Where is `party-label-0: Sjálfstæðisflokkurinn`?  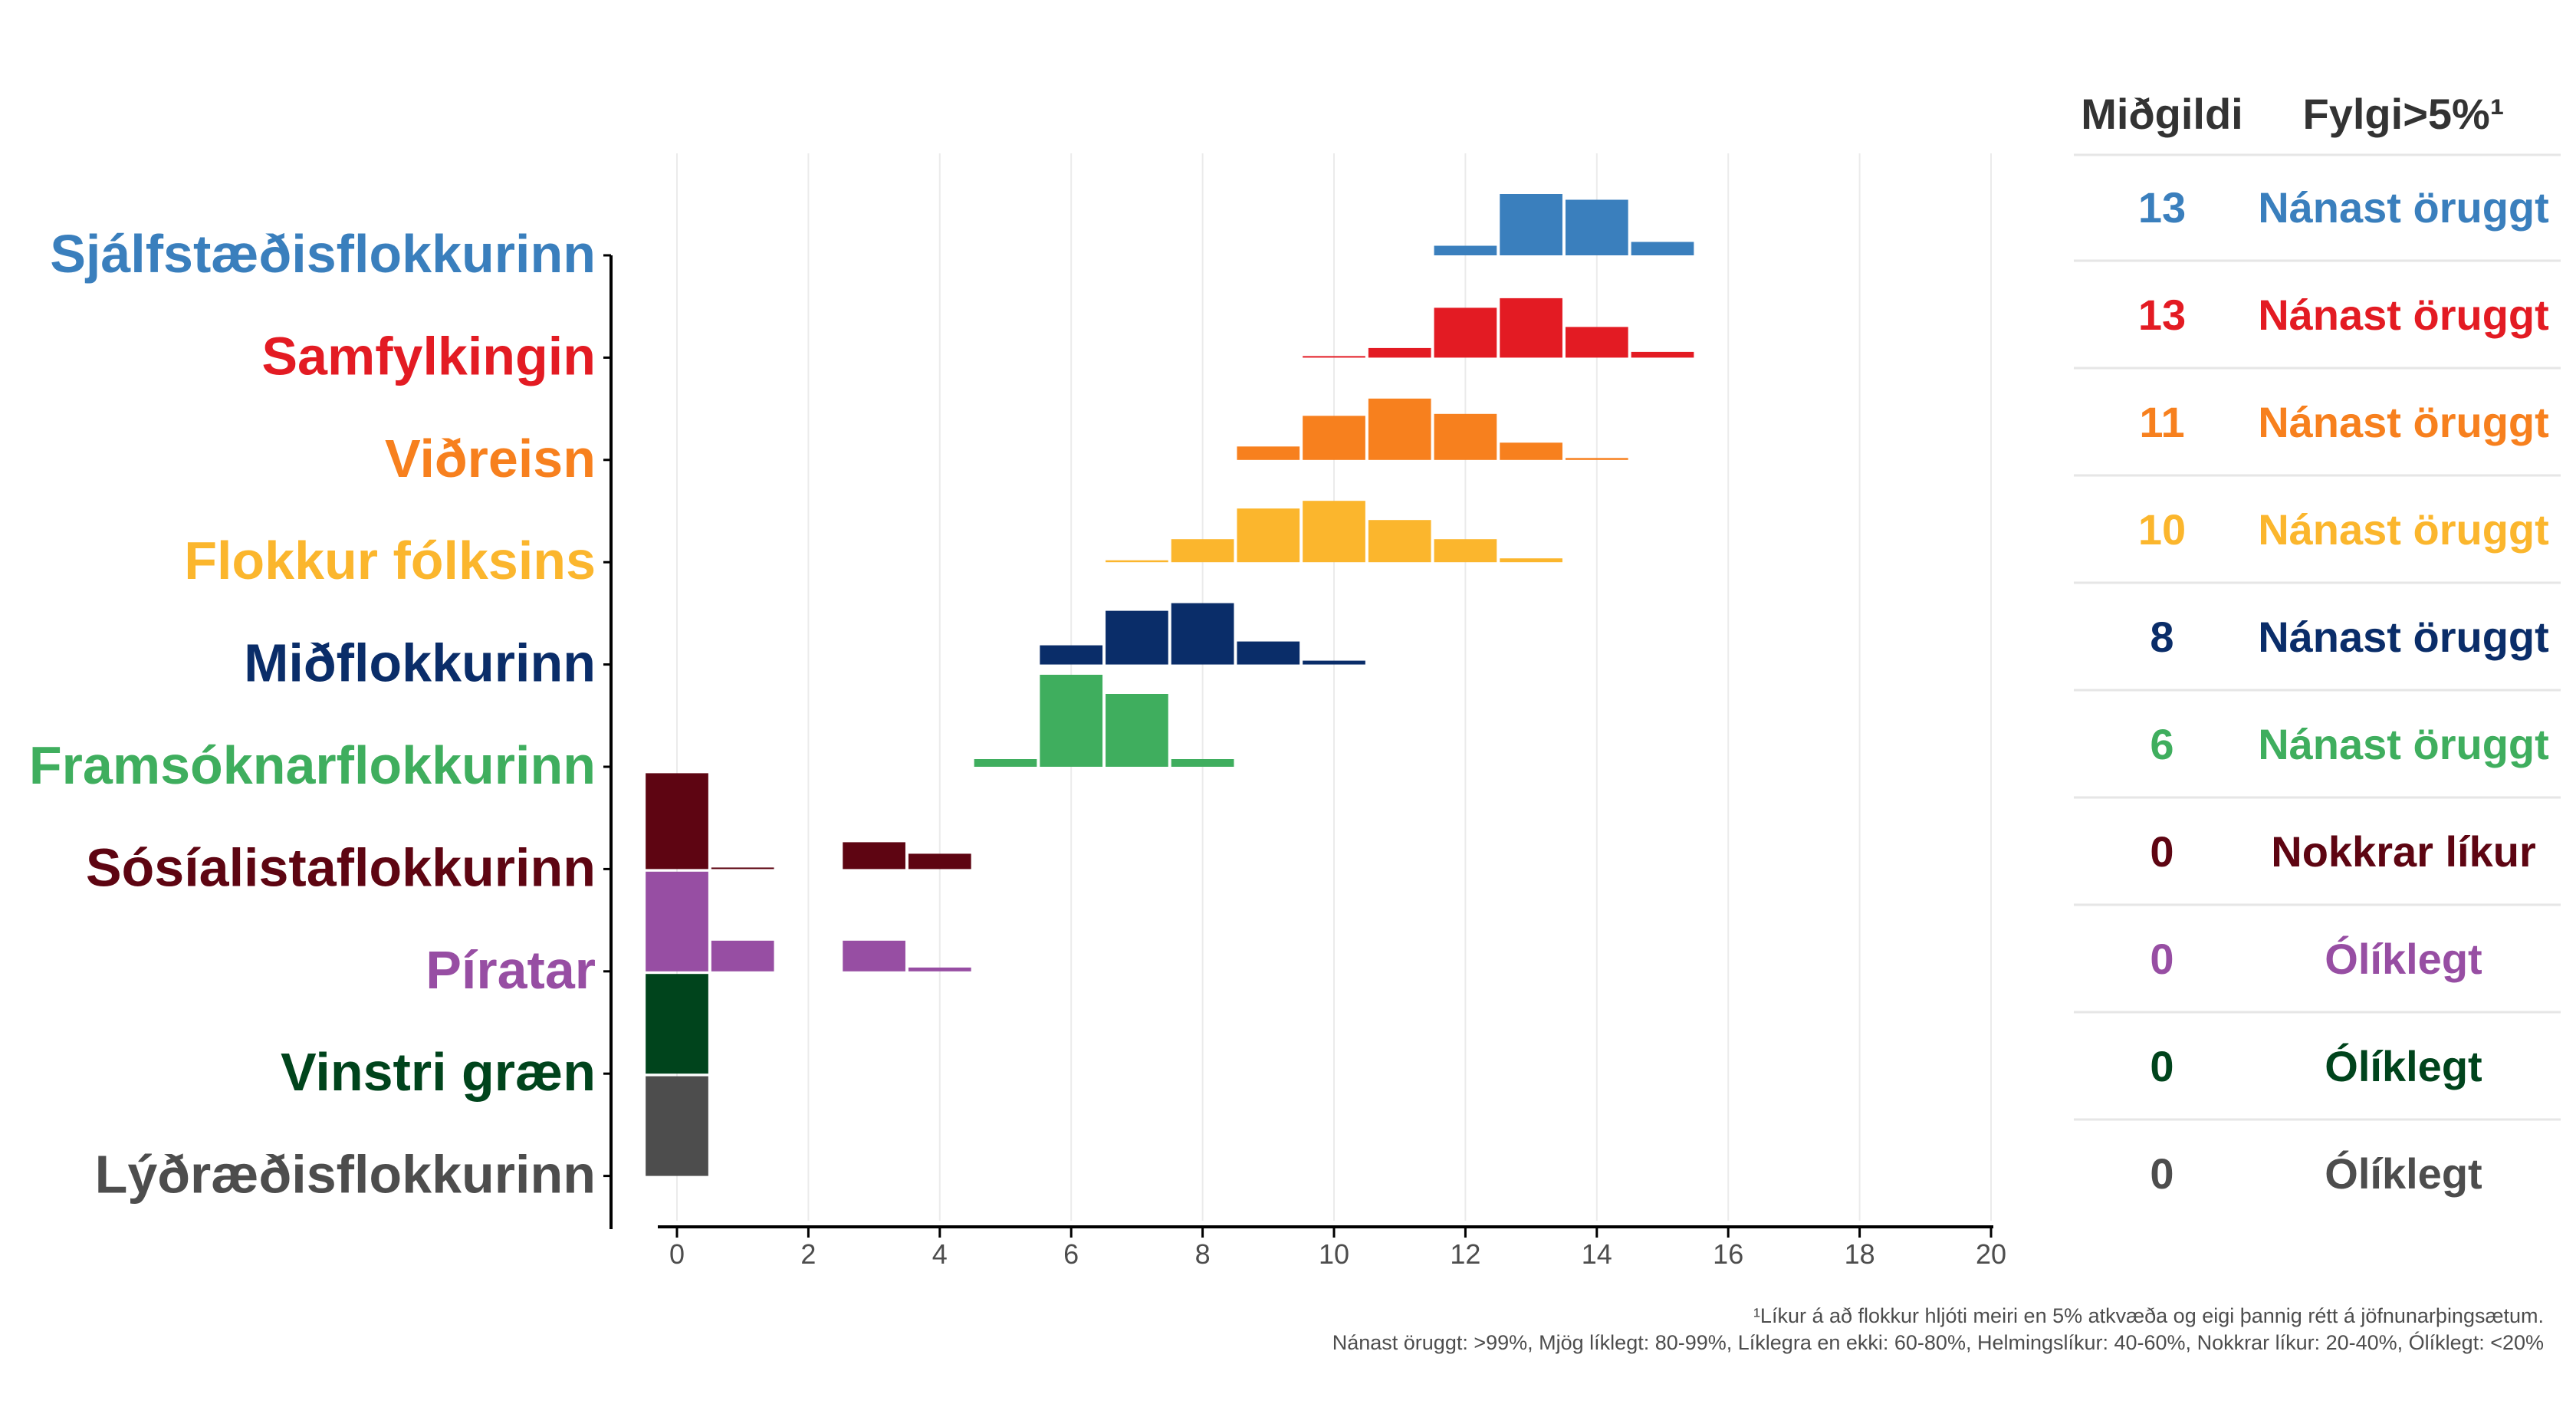 party-label-0: Sjálfstæðisflokkurinn is located at coordinates (323, 254).